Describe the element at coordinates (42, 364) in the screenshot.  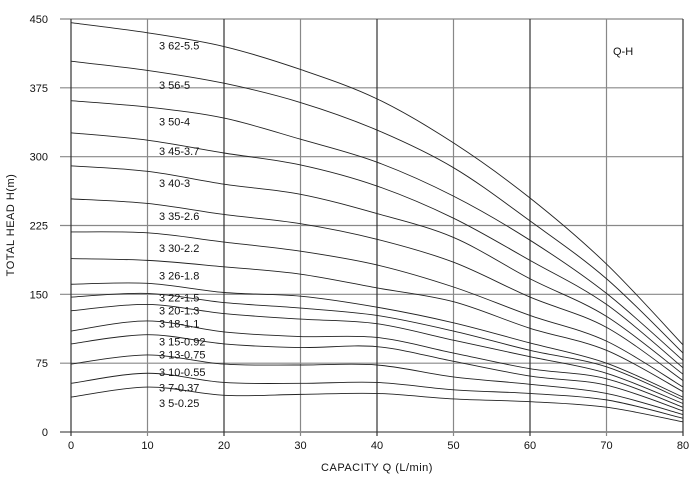
I see `y-tick-label: 75` at that location.